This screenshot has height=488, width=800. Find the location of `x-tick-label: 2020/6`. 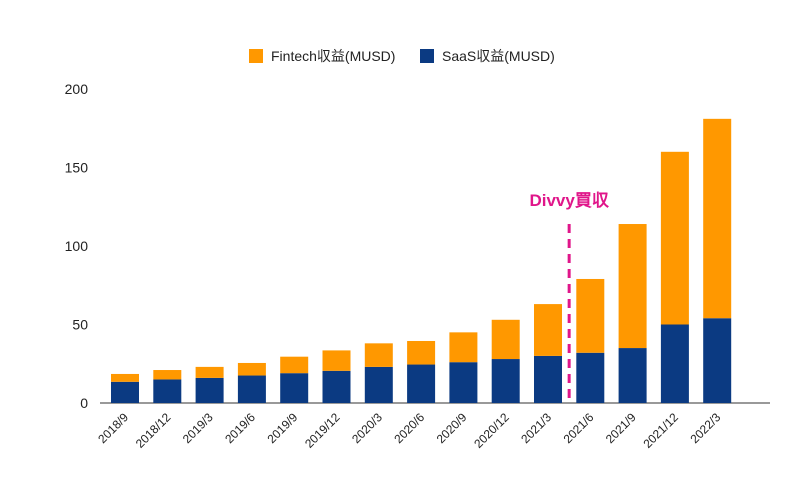

x-tick-label: 2020/6 is located at coordinates (409, 428).